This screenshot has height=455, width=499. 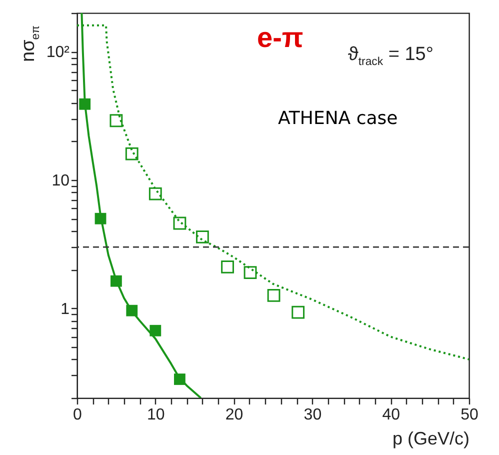 I want to click on annotation: e-π, so click(x=280, y=38).